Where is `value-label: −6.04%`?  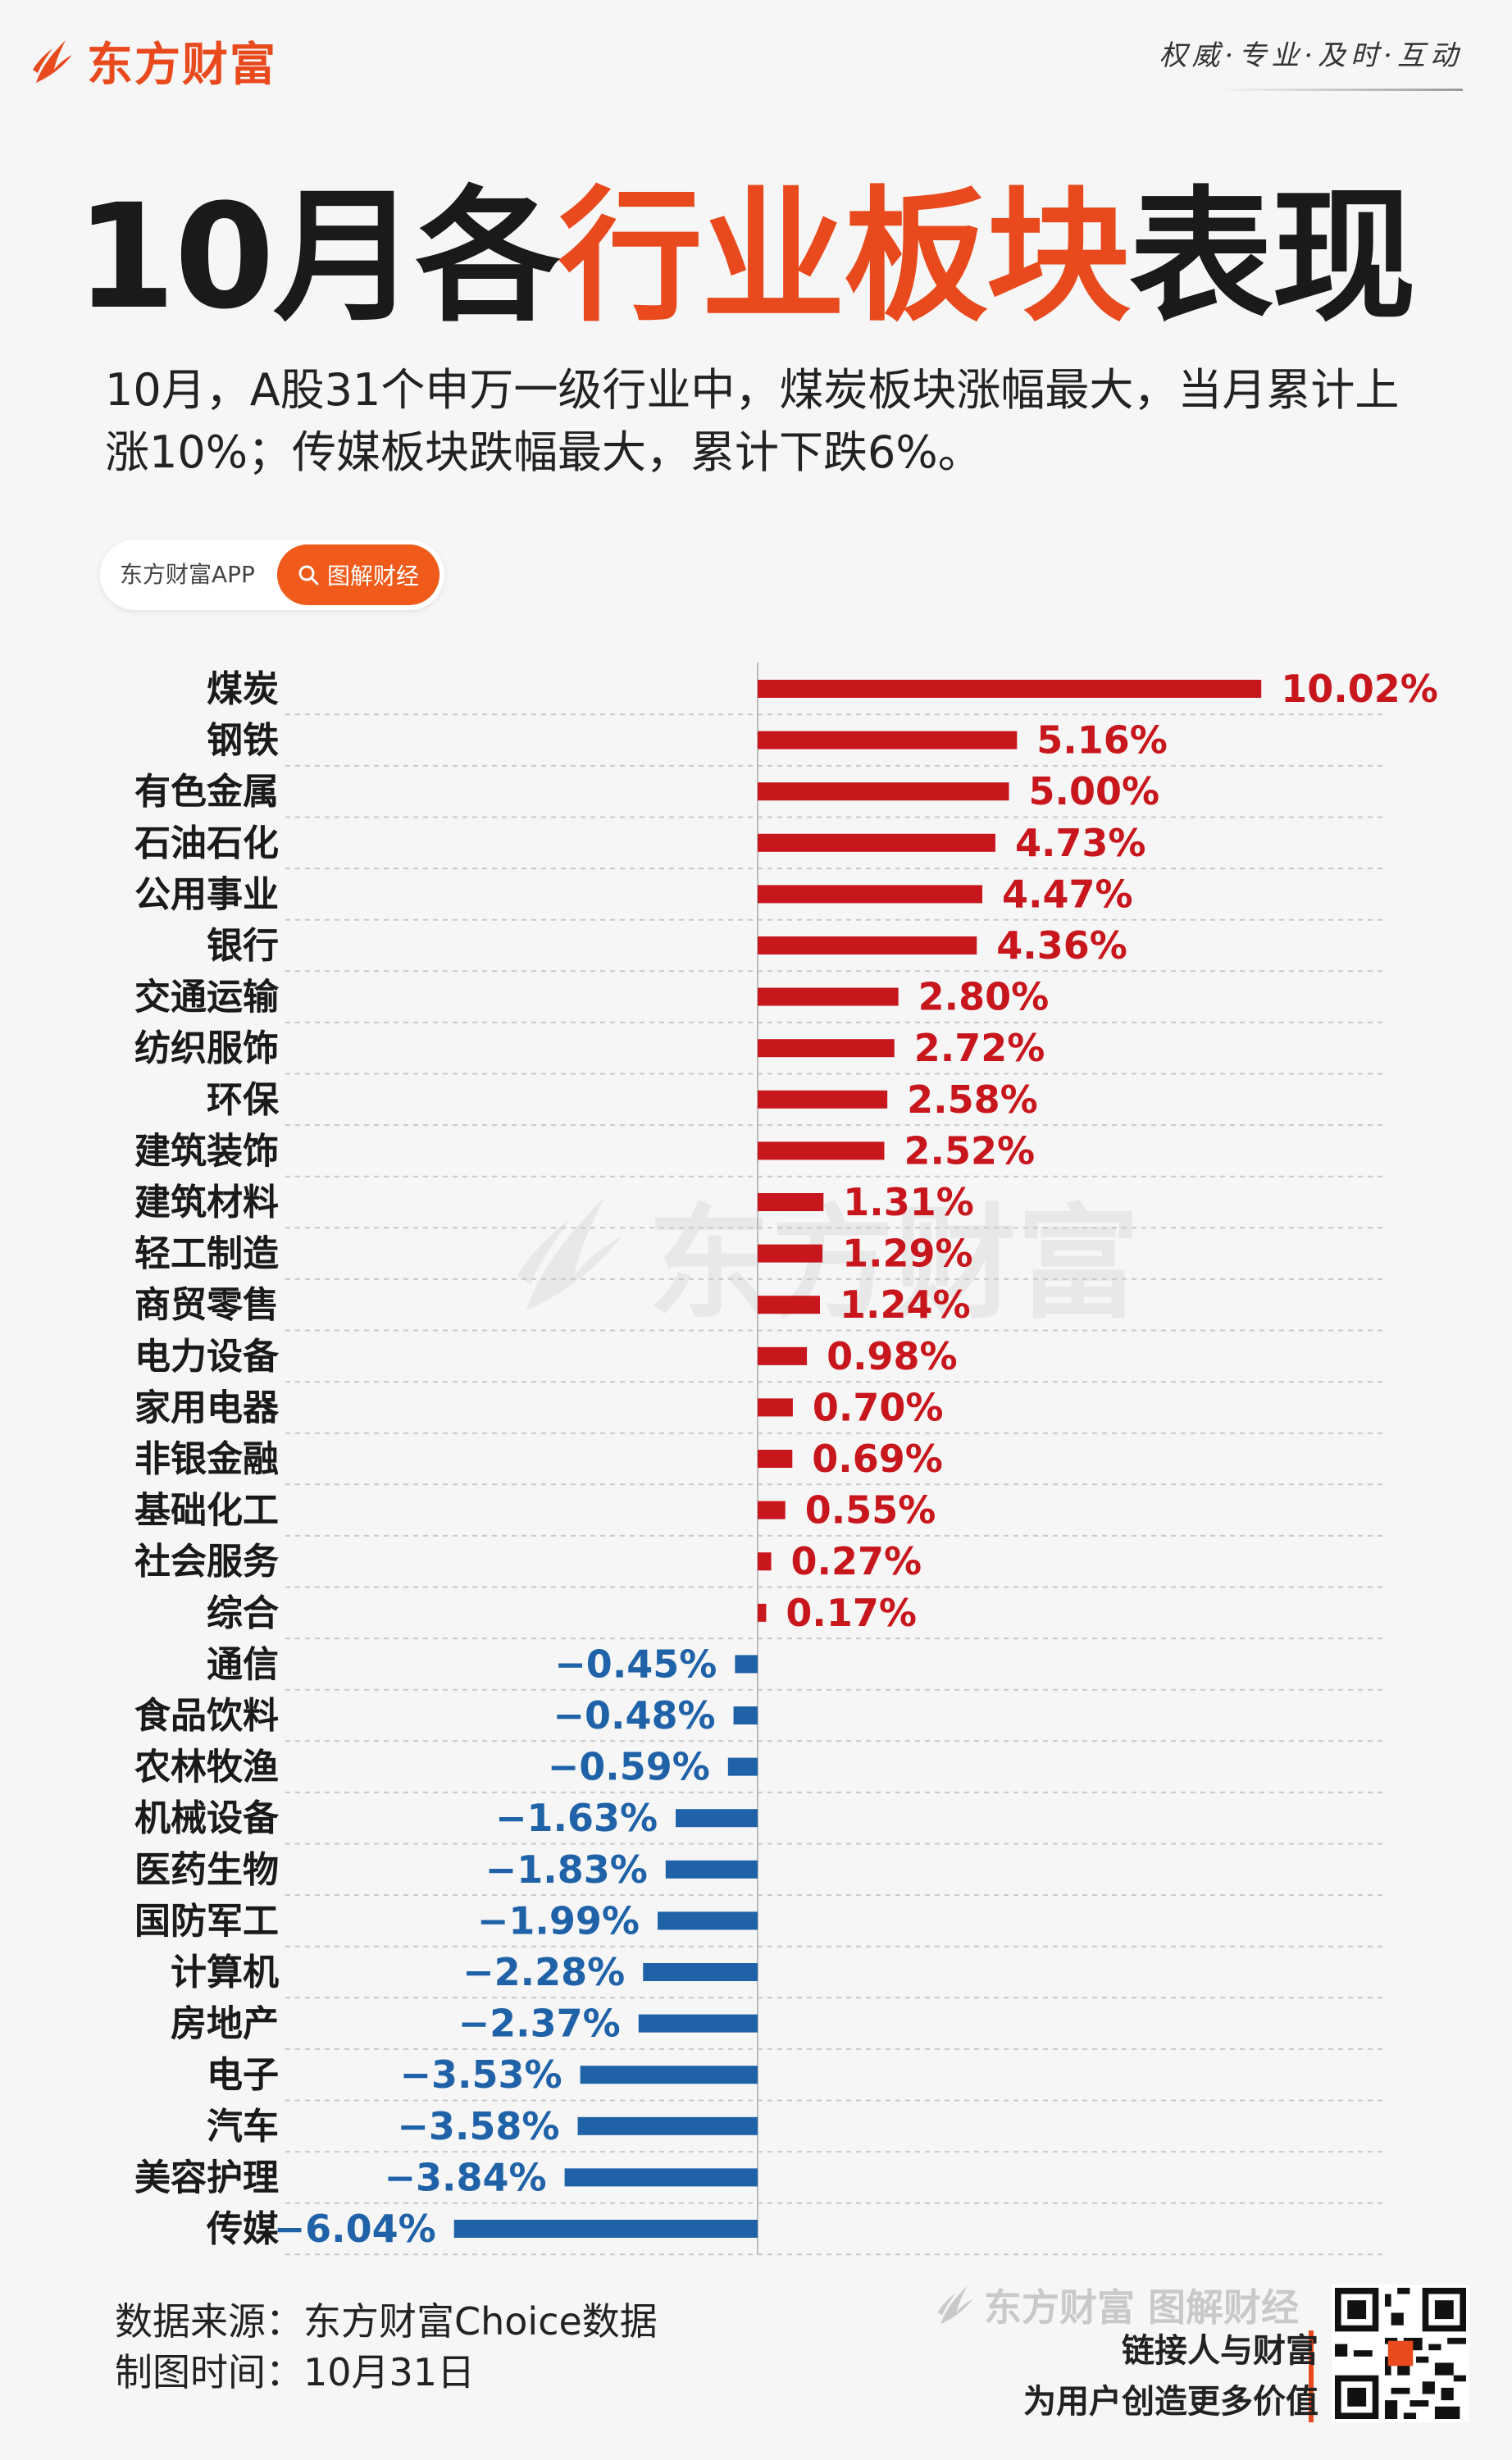 value-label: −6.04% is located at coordinates (355, 2229).